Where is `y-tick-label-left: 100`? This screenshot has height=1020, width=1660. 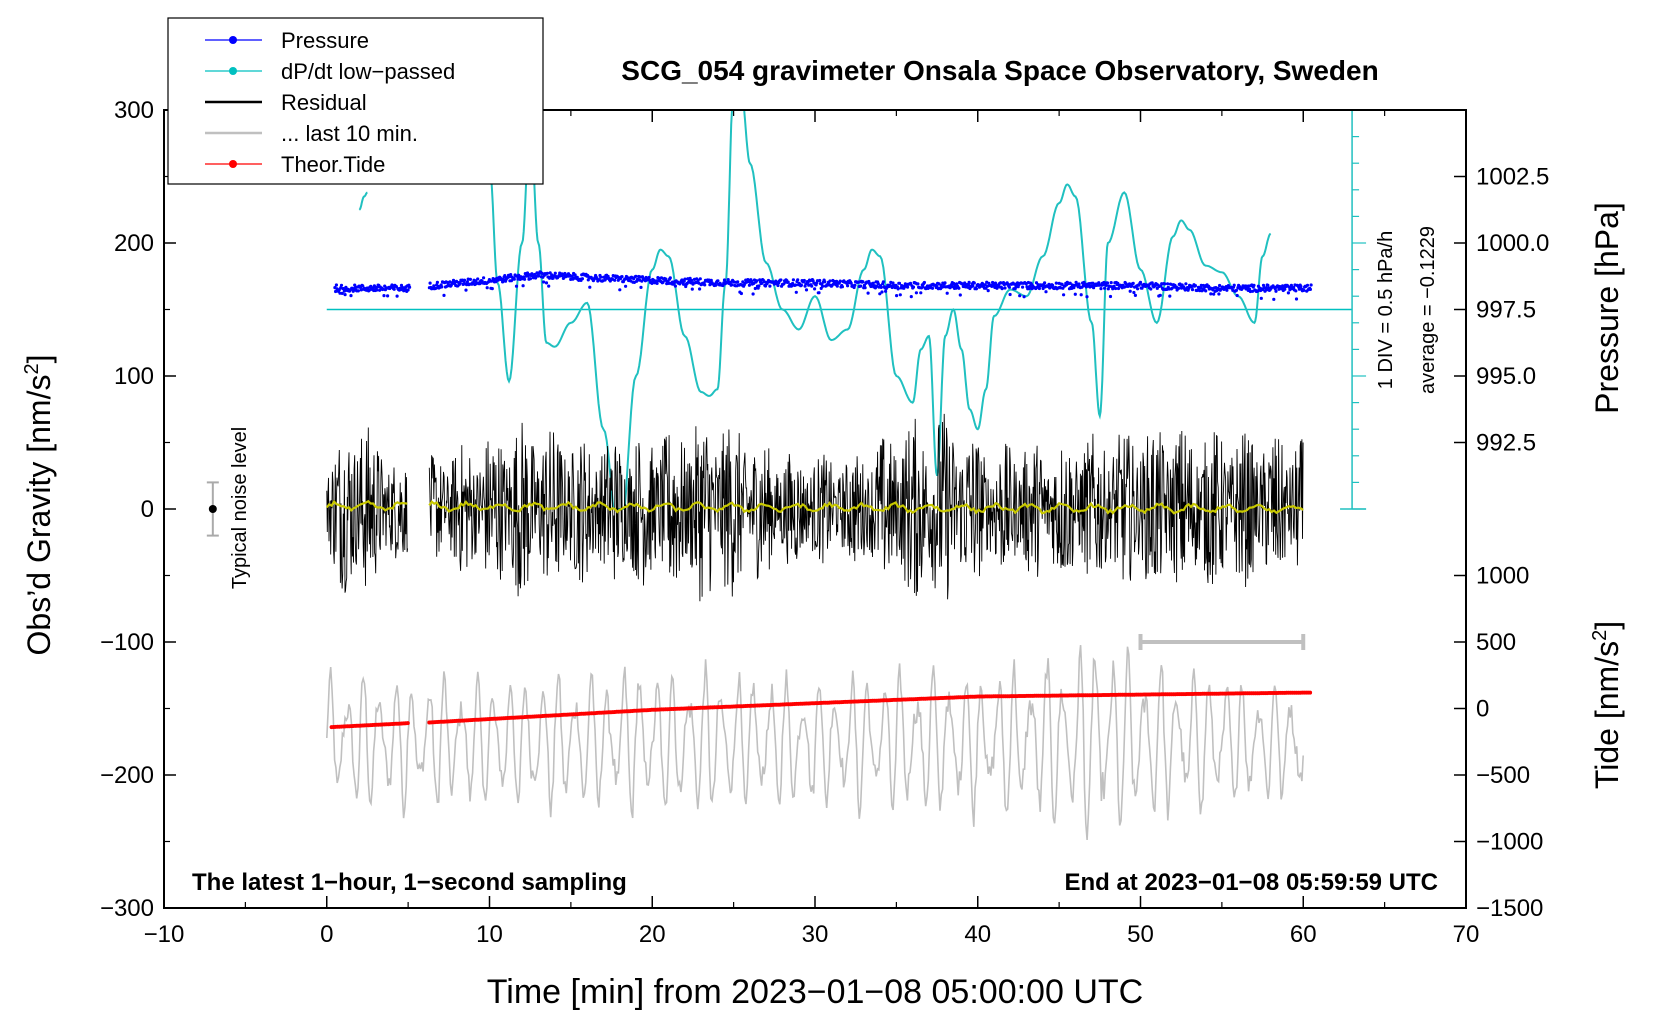
y-tick-label-left: 100 is located at coordinates (134, 376).